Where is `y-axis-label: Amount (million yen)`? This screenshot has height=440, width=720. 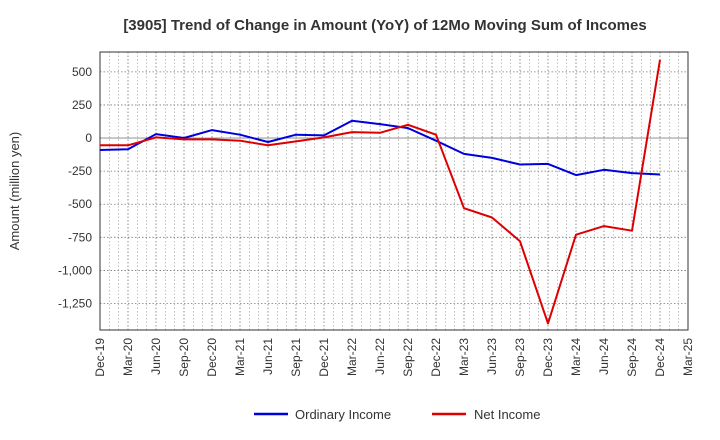 y-axis-label: Amount (million yen) is located at coordinates (14, 191).